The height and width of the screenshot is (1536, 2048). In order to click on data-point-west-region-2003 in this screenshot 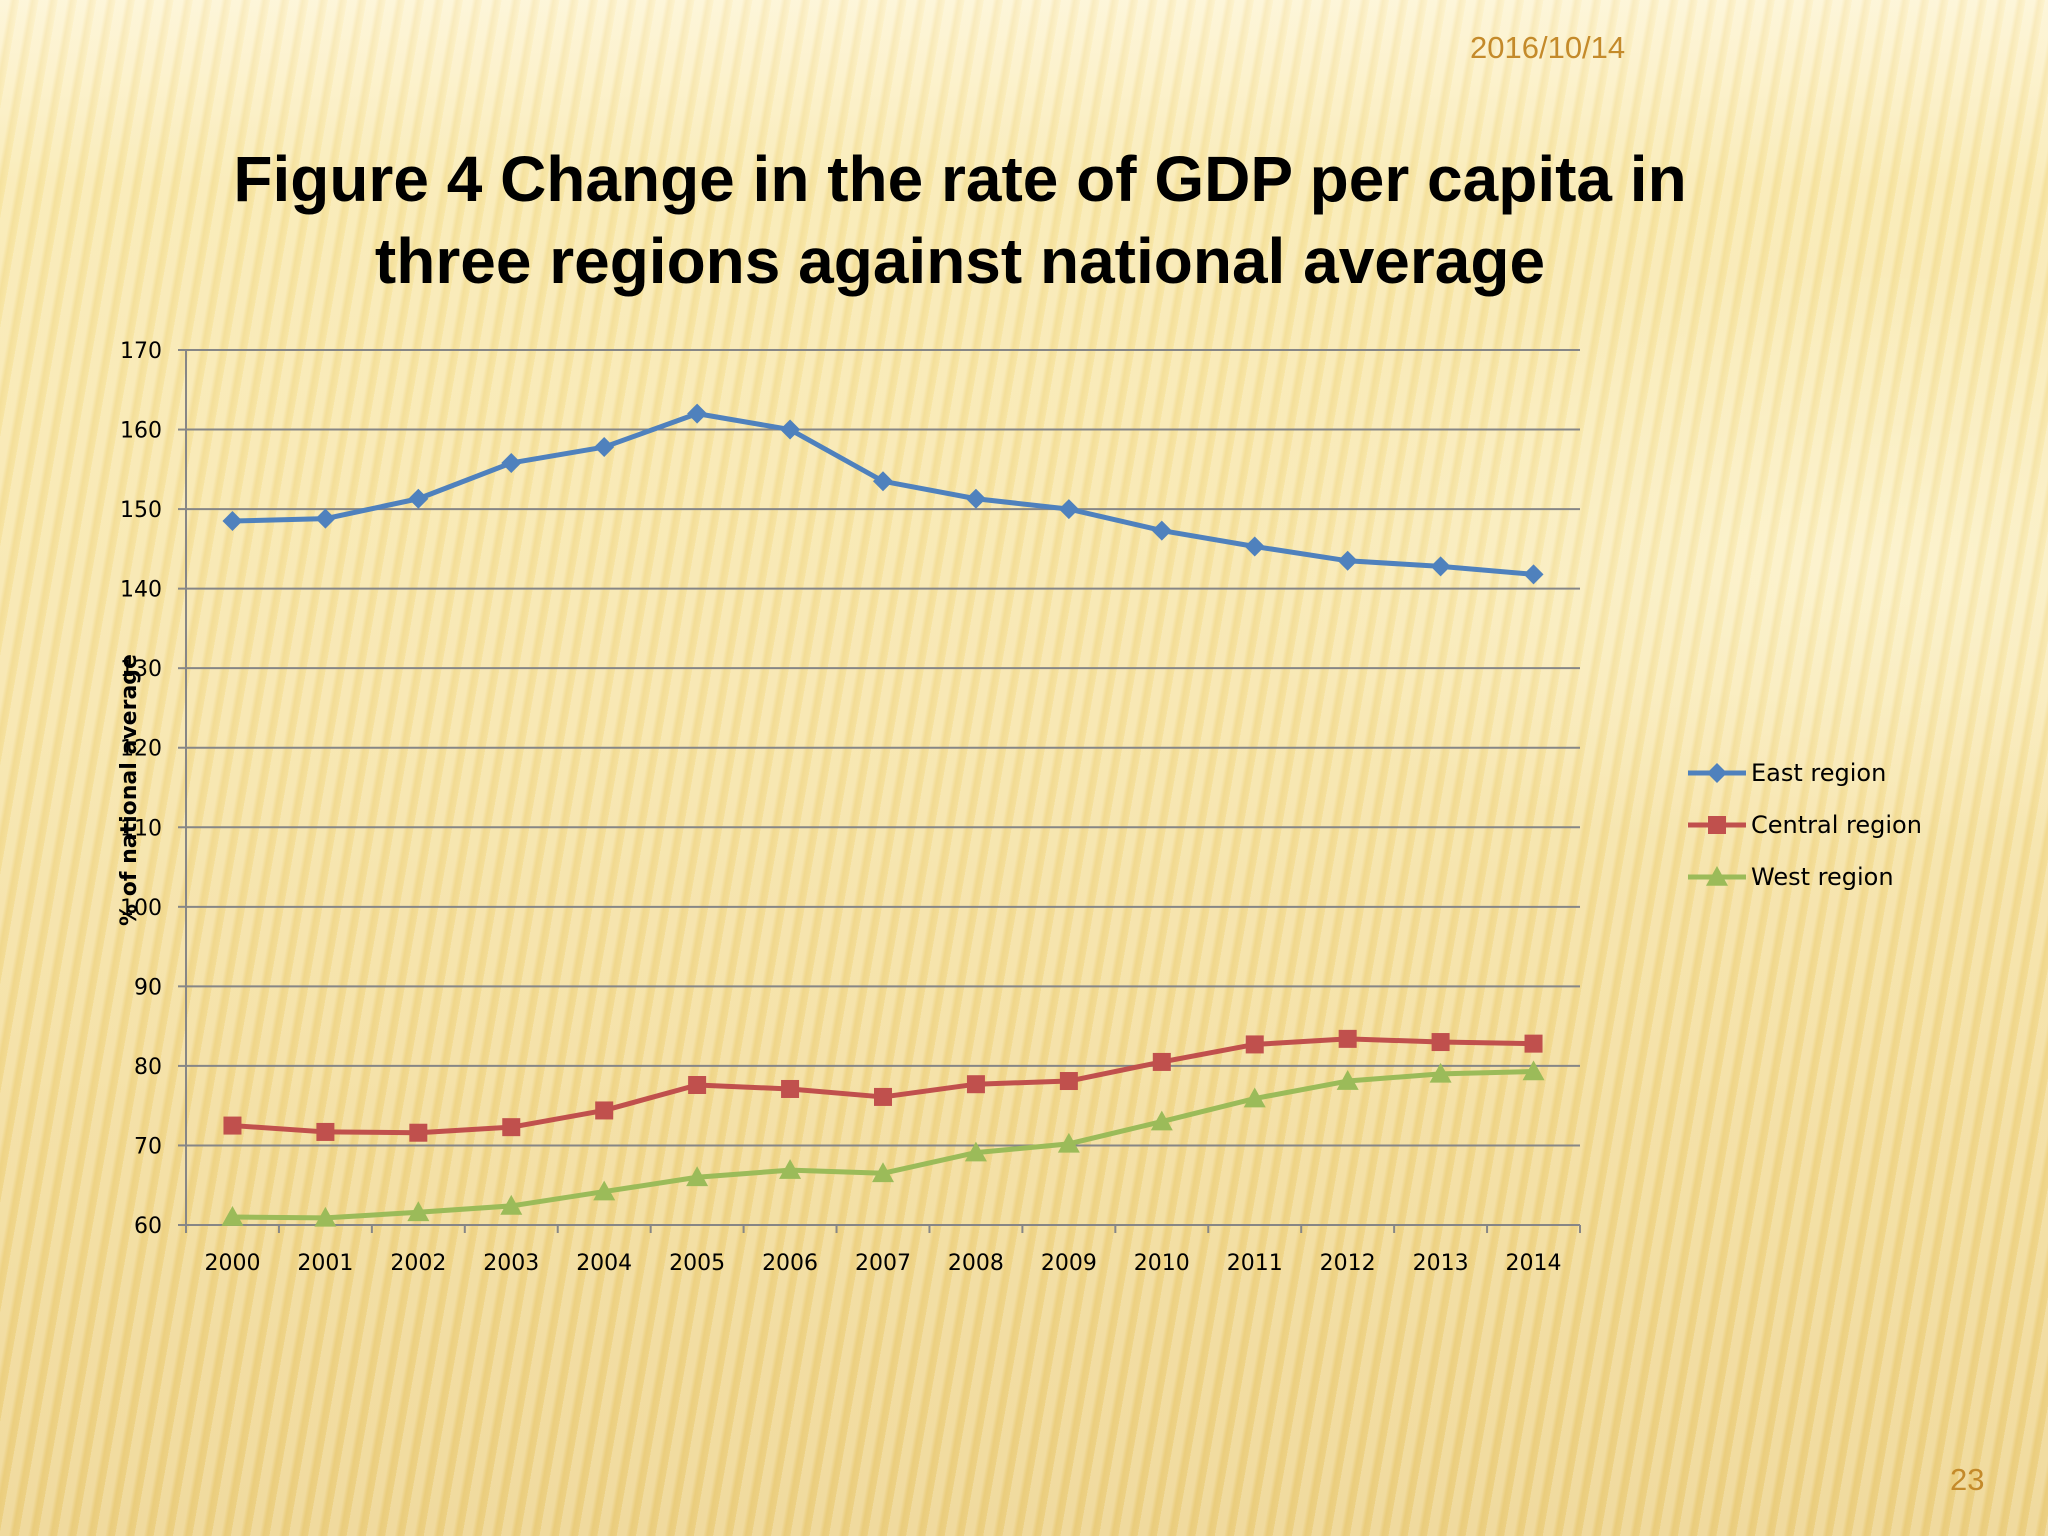, I will do `click(511, 1204)`.